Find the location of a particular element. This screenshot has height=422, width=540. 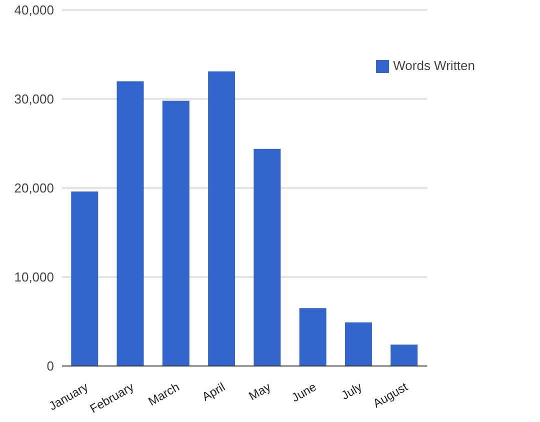

y-tick-label: 20,000 is located at coordinates (34, 188).